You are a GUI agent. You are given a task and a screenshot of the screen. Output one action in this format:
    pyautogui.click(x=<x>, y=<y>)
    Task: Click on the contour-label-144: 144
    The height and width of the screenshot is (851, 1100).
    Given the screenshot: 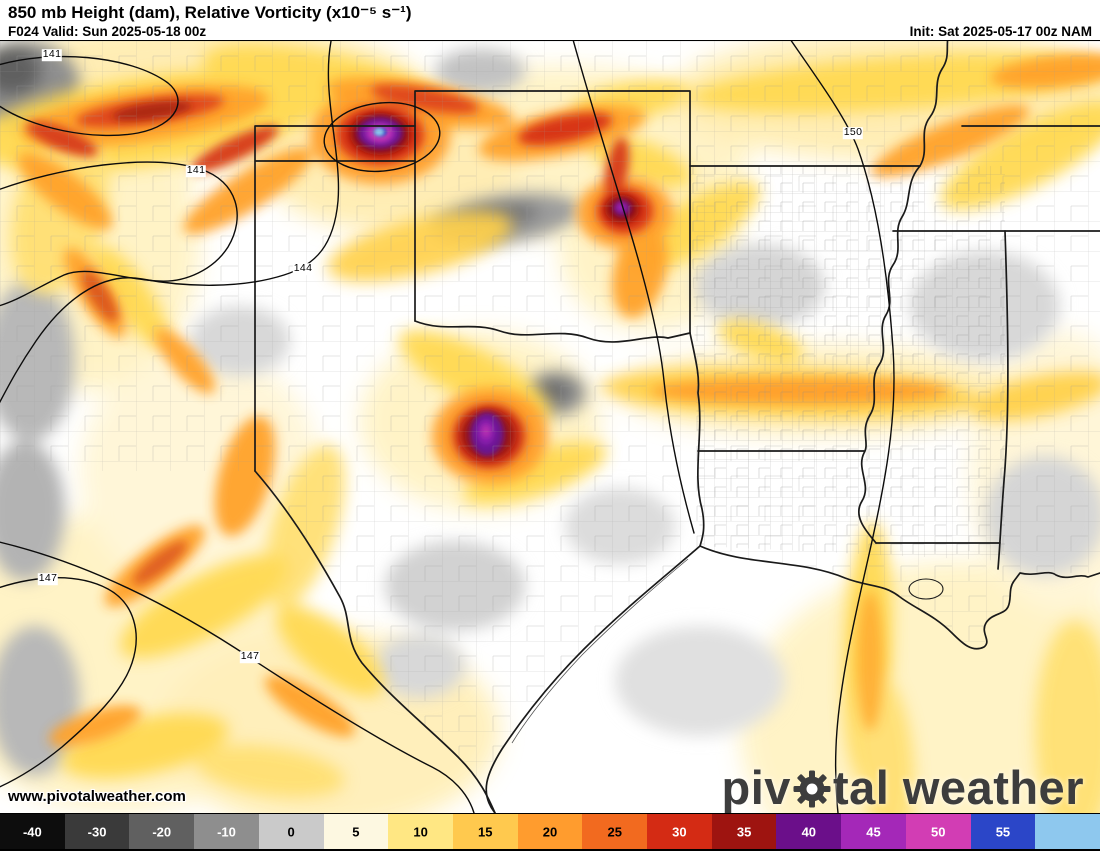 What is the action you would take?
    pyautogui.click(x=303, y=268)
    